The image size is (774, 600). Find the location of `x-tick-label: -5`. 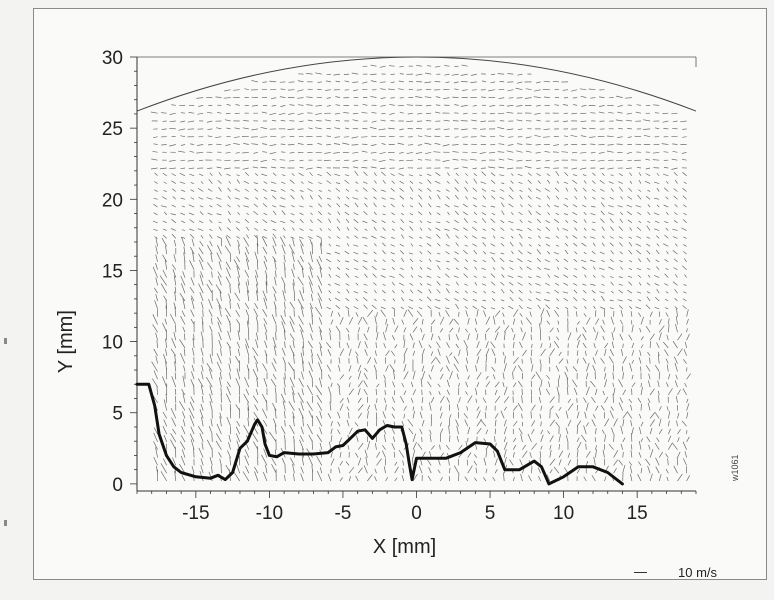

x-tick-label: -5 is located at coordinates (342, 513).